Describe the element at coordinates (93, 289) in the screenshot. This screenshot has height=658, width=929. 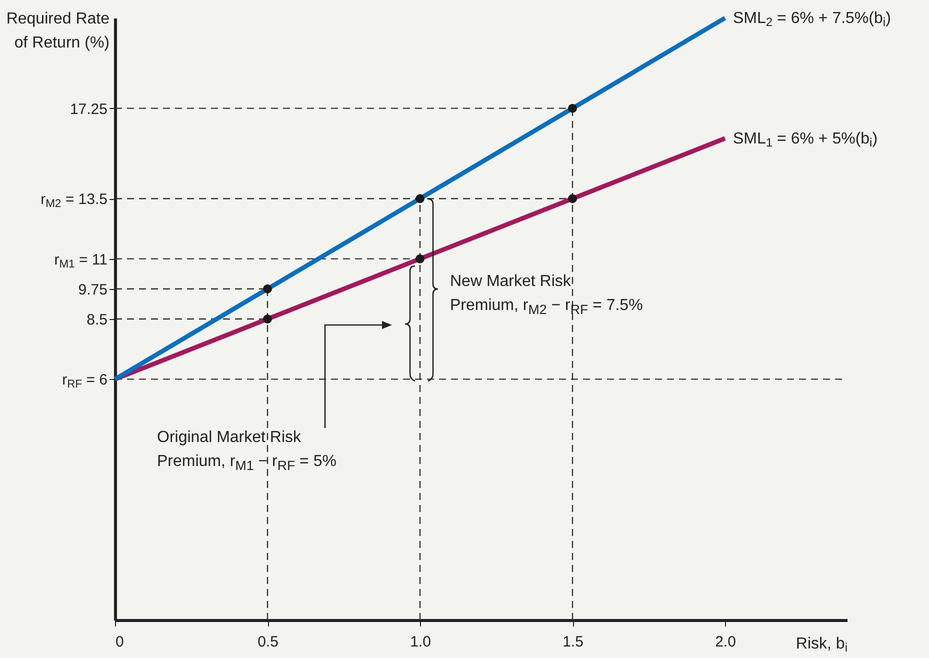
I see `y-tick-label: 9.75` at that location.